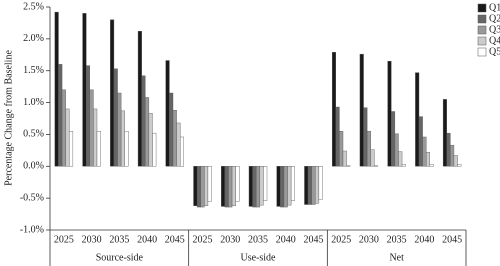  I want to click on legend-label: Q3, so click(494, 29).